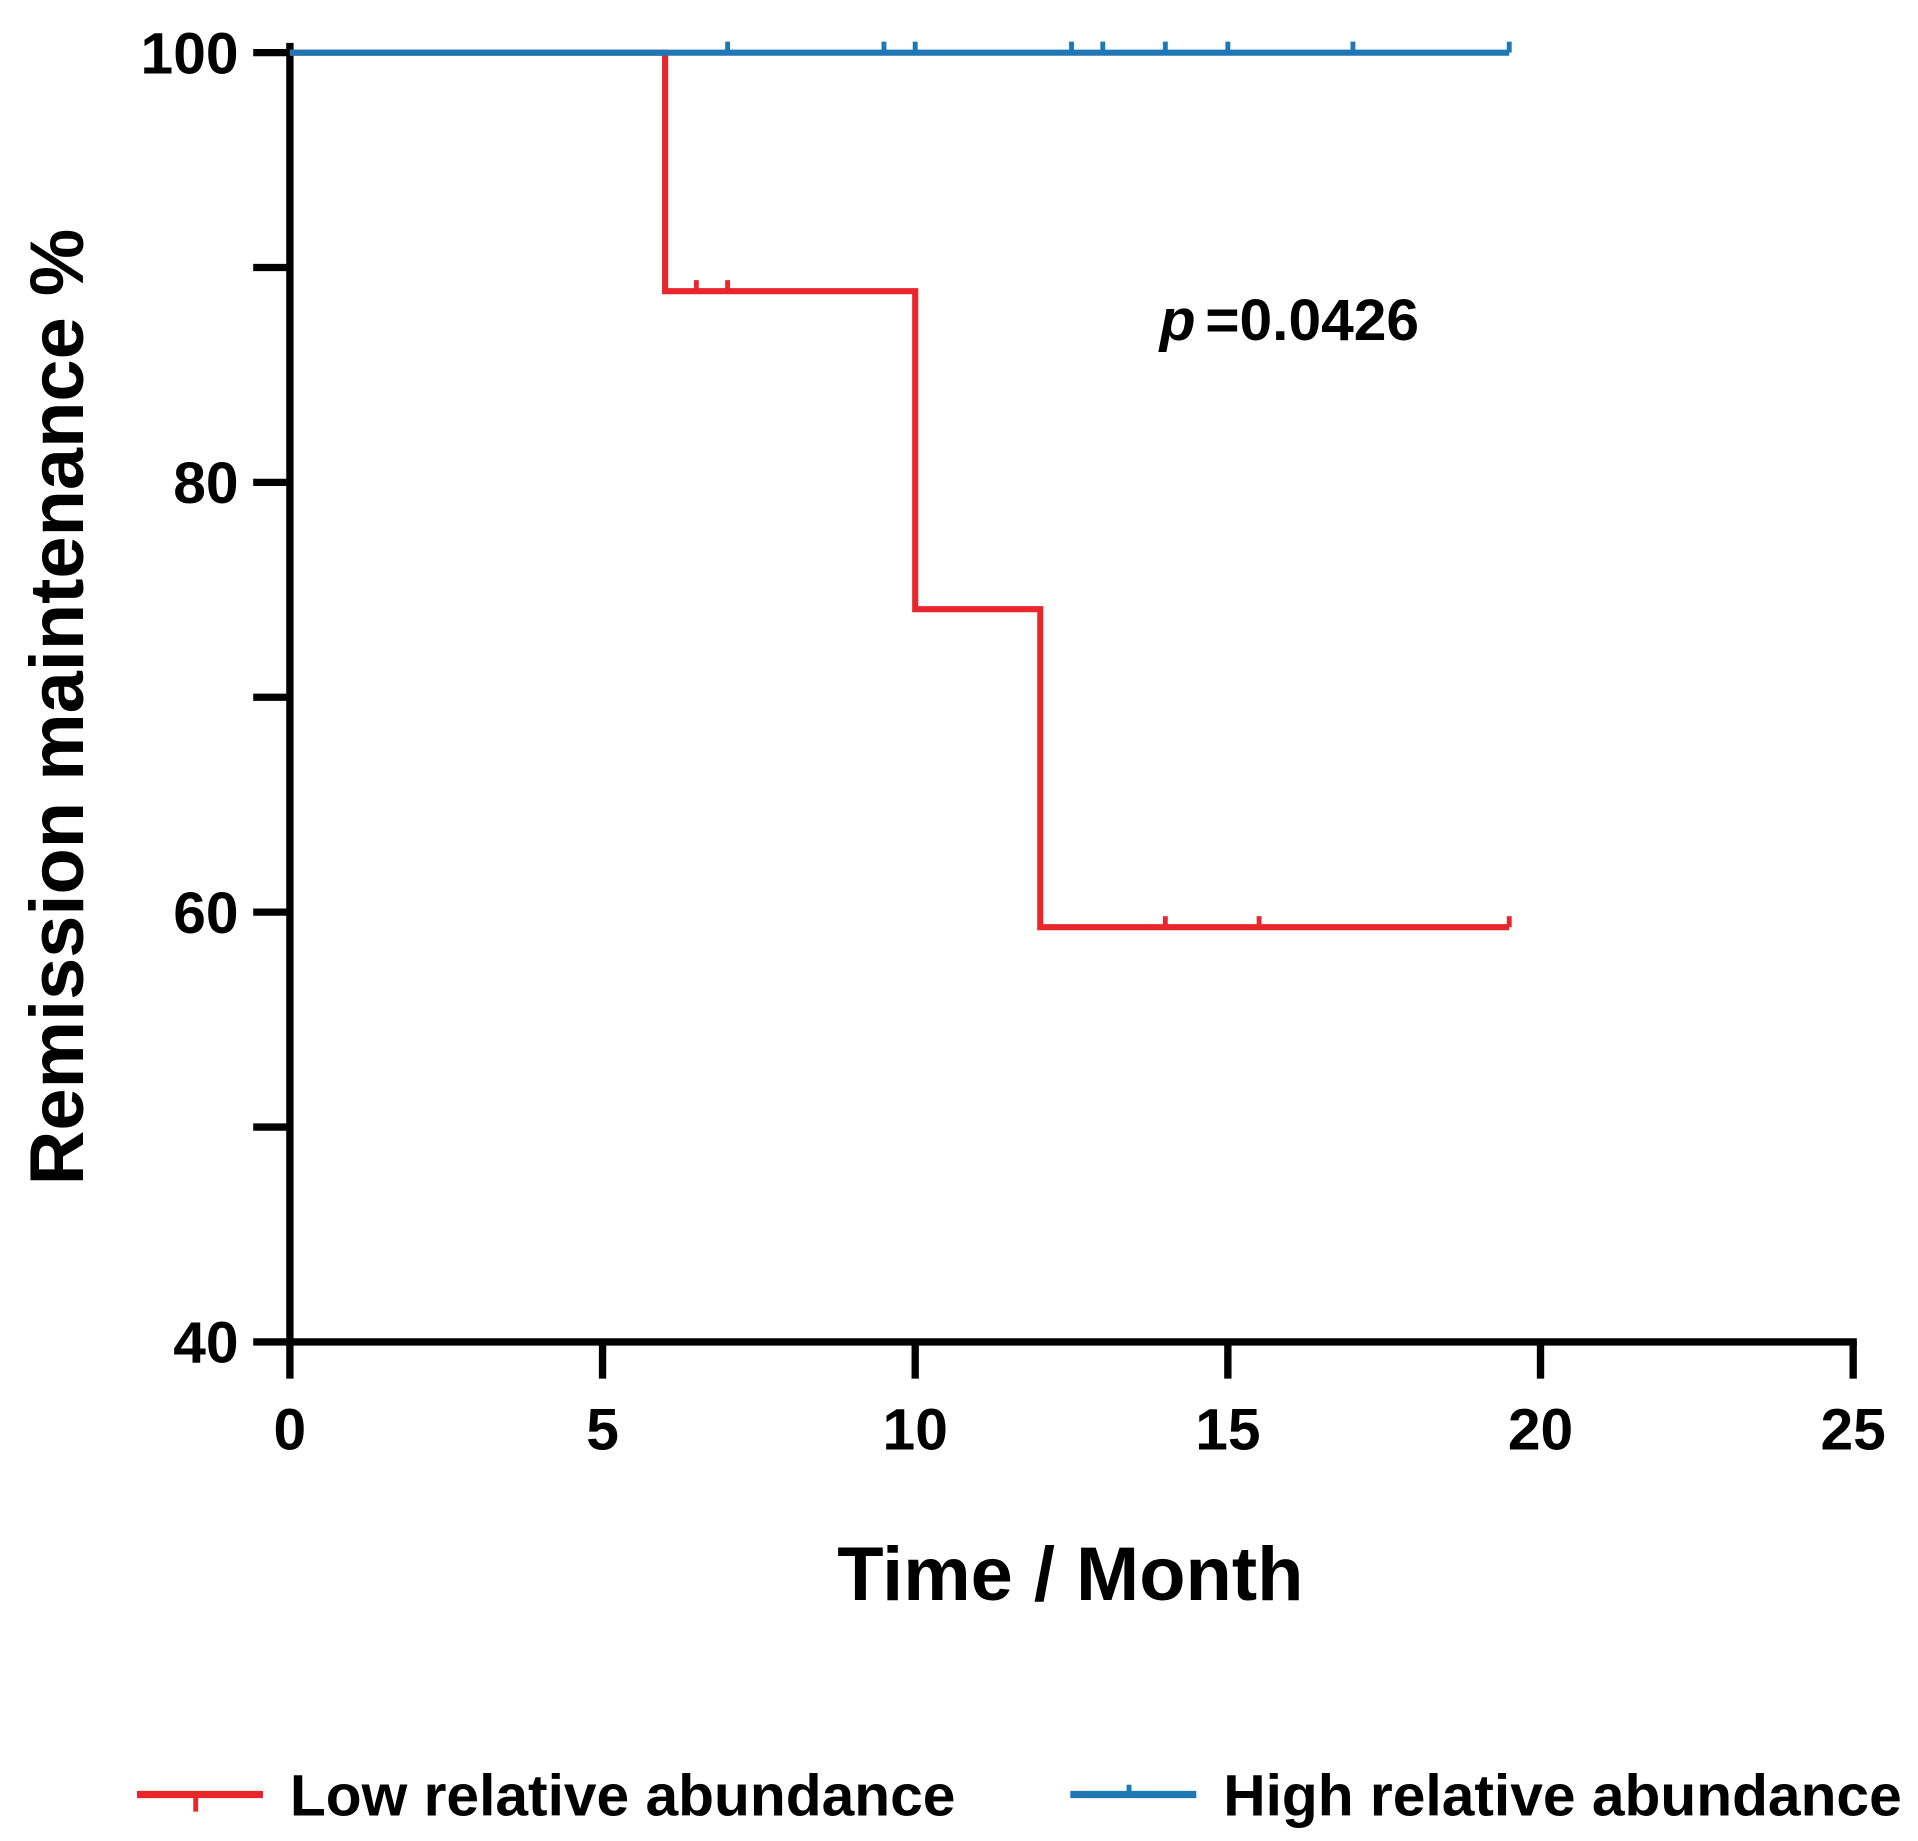  I want to click on y-tick-label: 100, so click(190, 53).